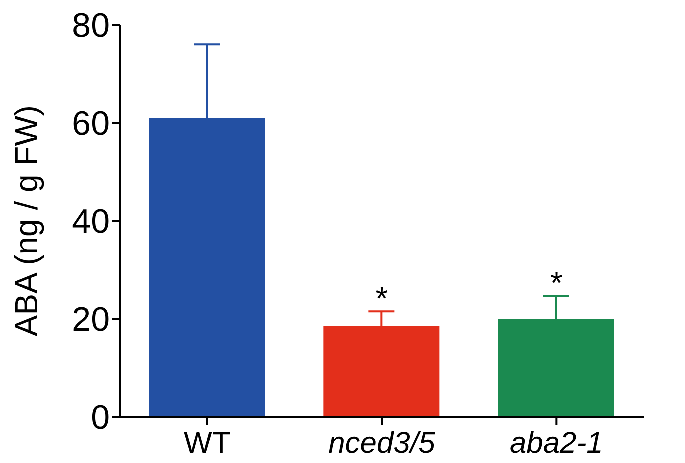 Image resolution: width=685 pixels, height=463 pixels. Describe the element at coordinates (91, 26) in the screenshot. I see `y-tick-label: 80` at that location.